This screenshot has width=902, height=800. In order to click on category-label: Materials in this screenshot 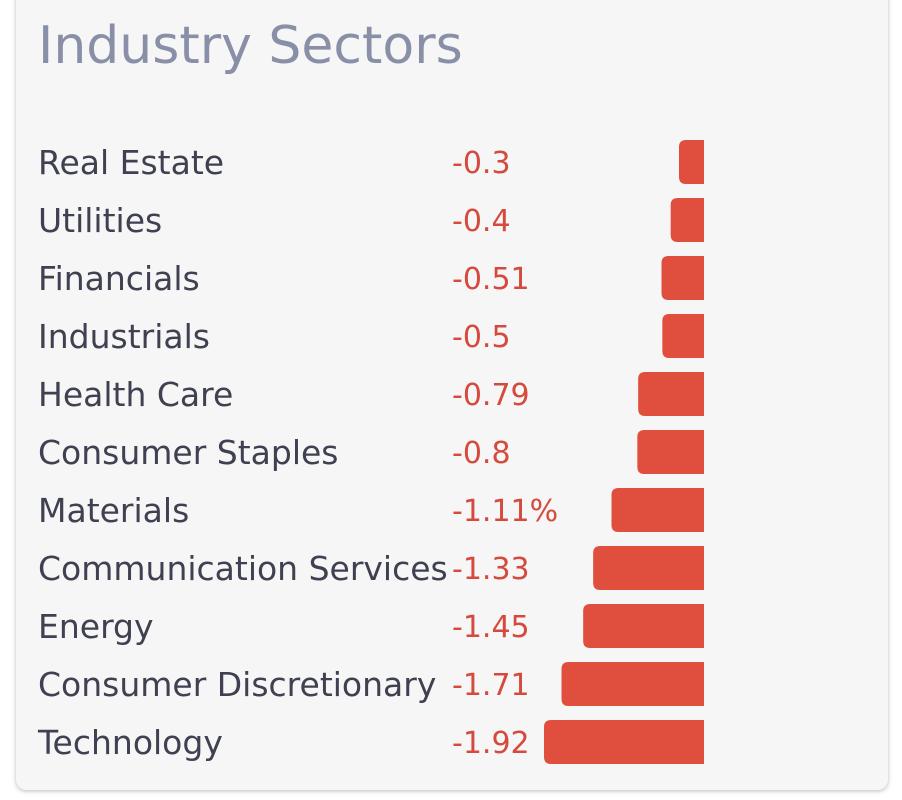, I will do `click(113, 510)`.